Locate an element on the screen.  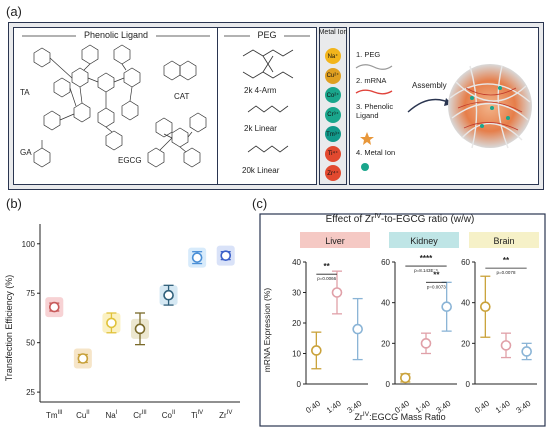
chart-c-title: Effect of ZrIV-to-EGCG ratio (w/w) is located at coordinates (400, 219).